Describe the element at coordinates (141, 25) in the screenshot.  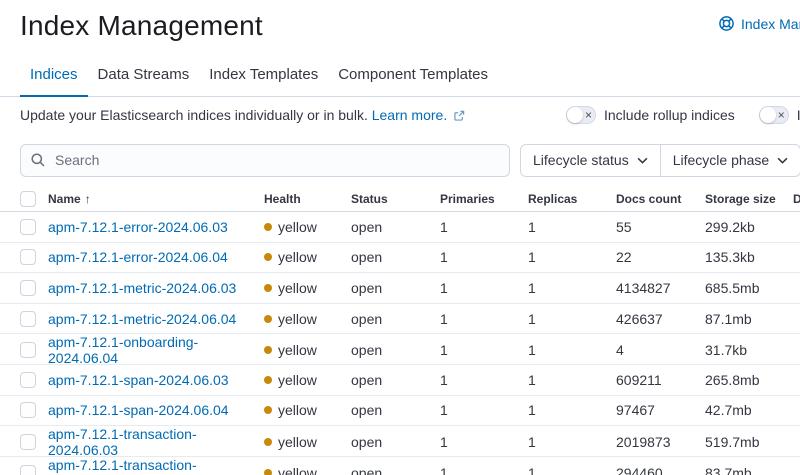
I see `page-title: Index Management` at that location.